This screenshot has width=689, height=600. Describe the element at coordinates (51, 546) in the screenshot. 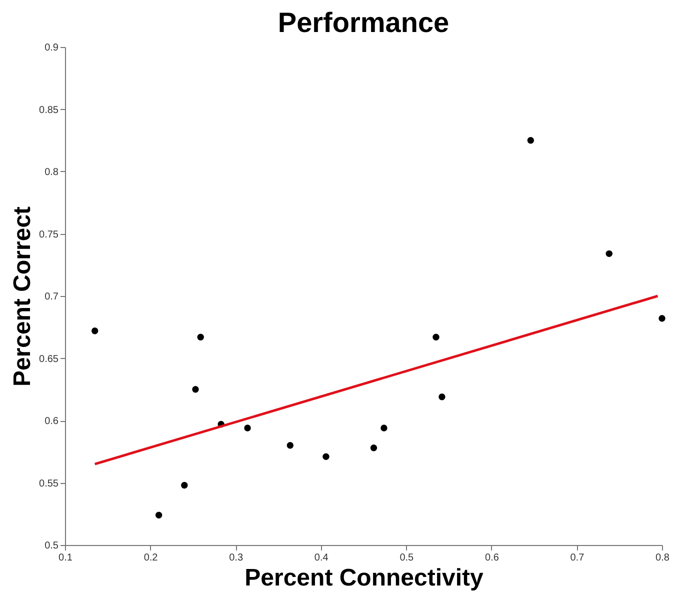

I see `y-tick-label: 0.5` at that location.